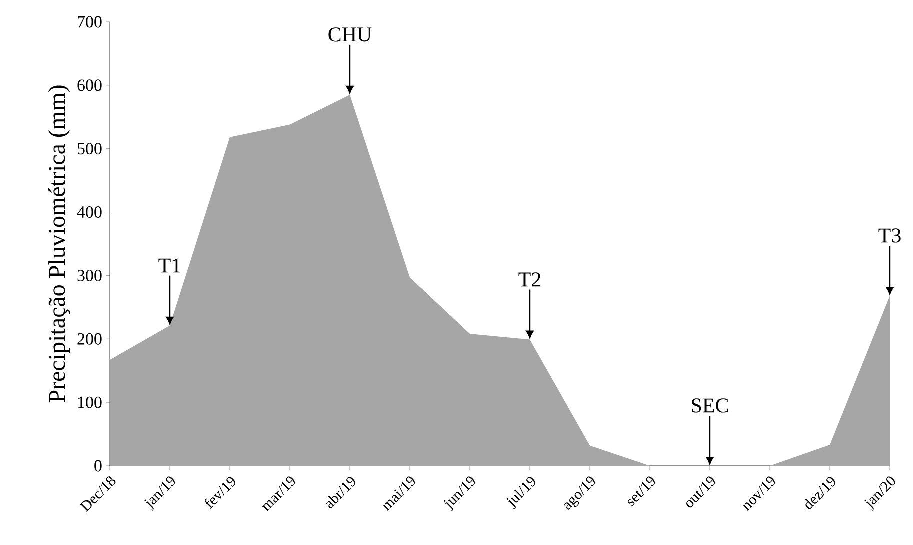 The image size is (913, 545). What do you see at coordinates (529, 279) in the screenshot?
I see `annotation: T2` at bounding box center [529, 279].